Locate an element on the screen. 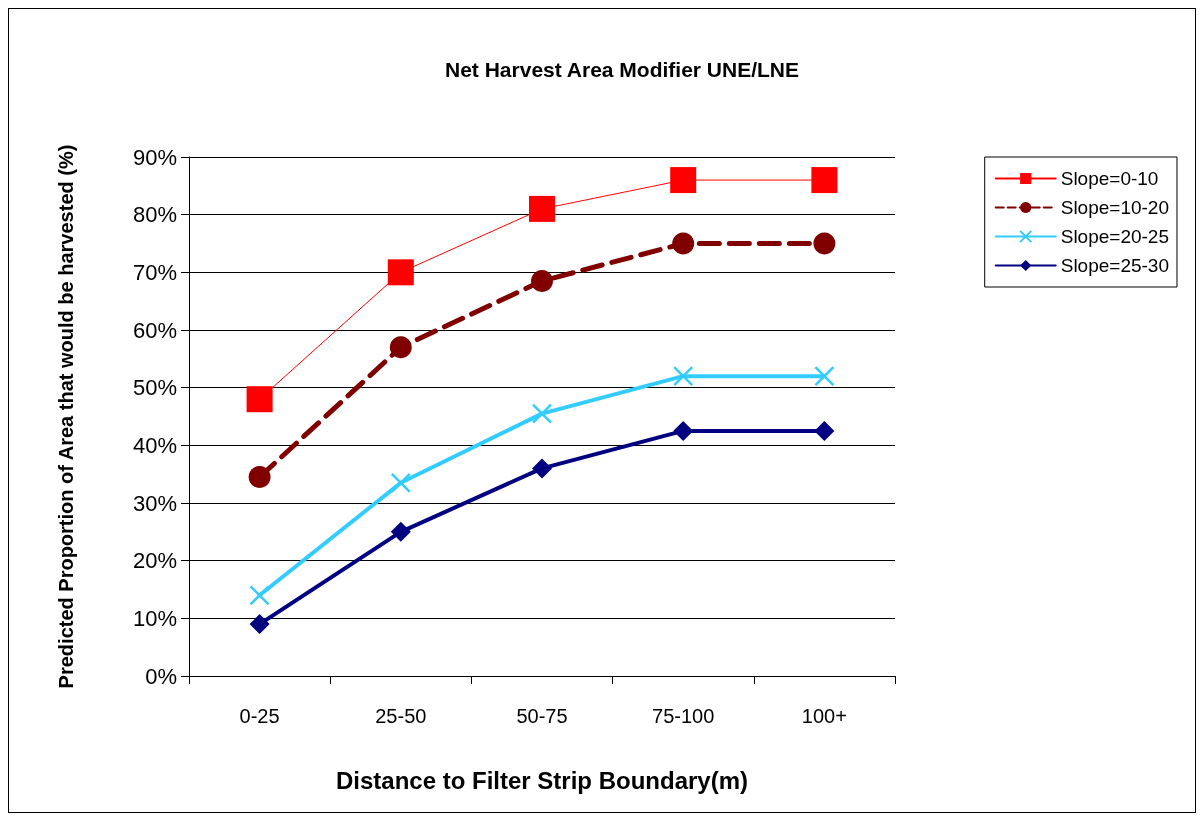 This screenshot has width=1204, height=821. y-tick-label: 70% is located at coordinates (154, 272).